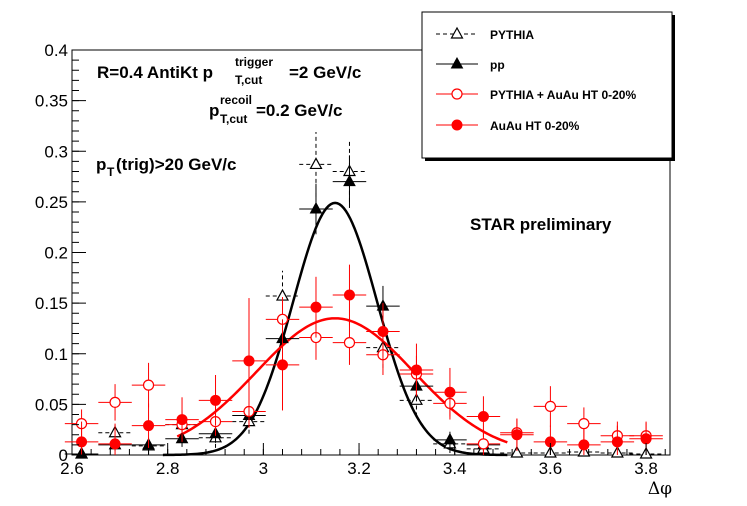 The image size is (747, 506). Describe the element at coordinates (646, 468) in the screenshot. I see `x-tick-label: 3.8` at that location.